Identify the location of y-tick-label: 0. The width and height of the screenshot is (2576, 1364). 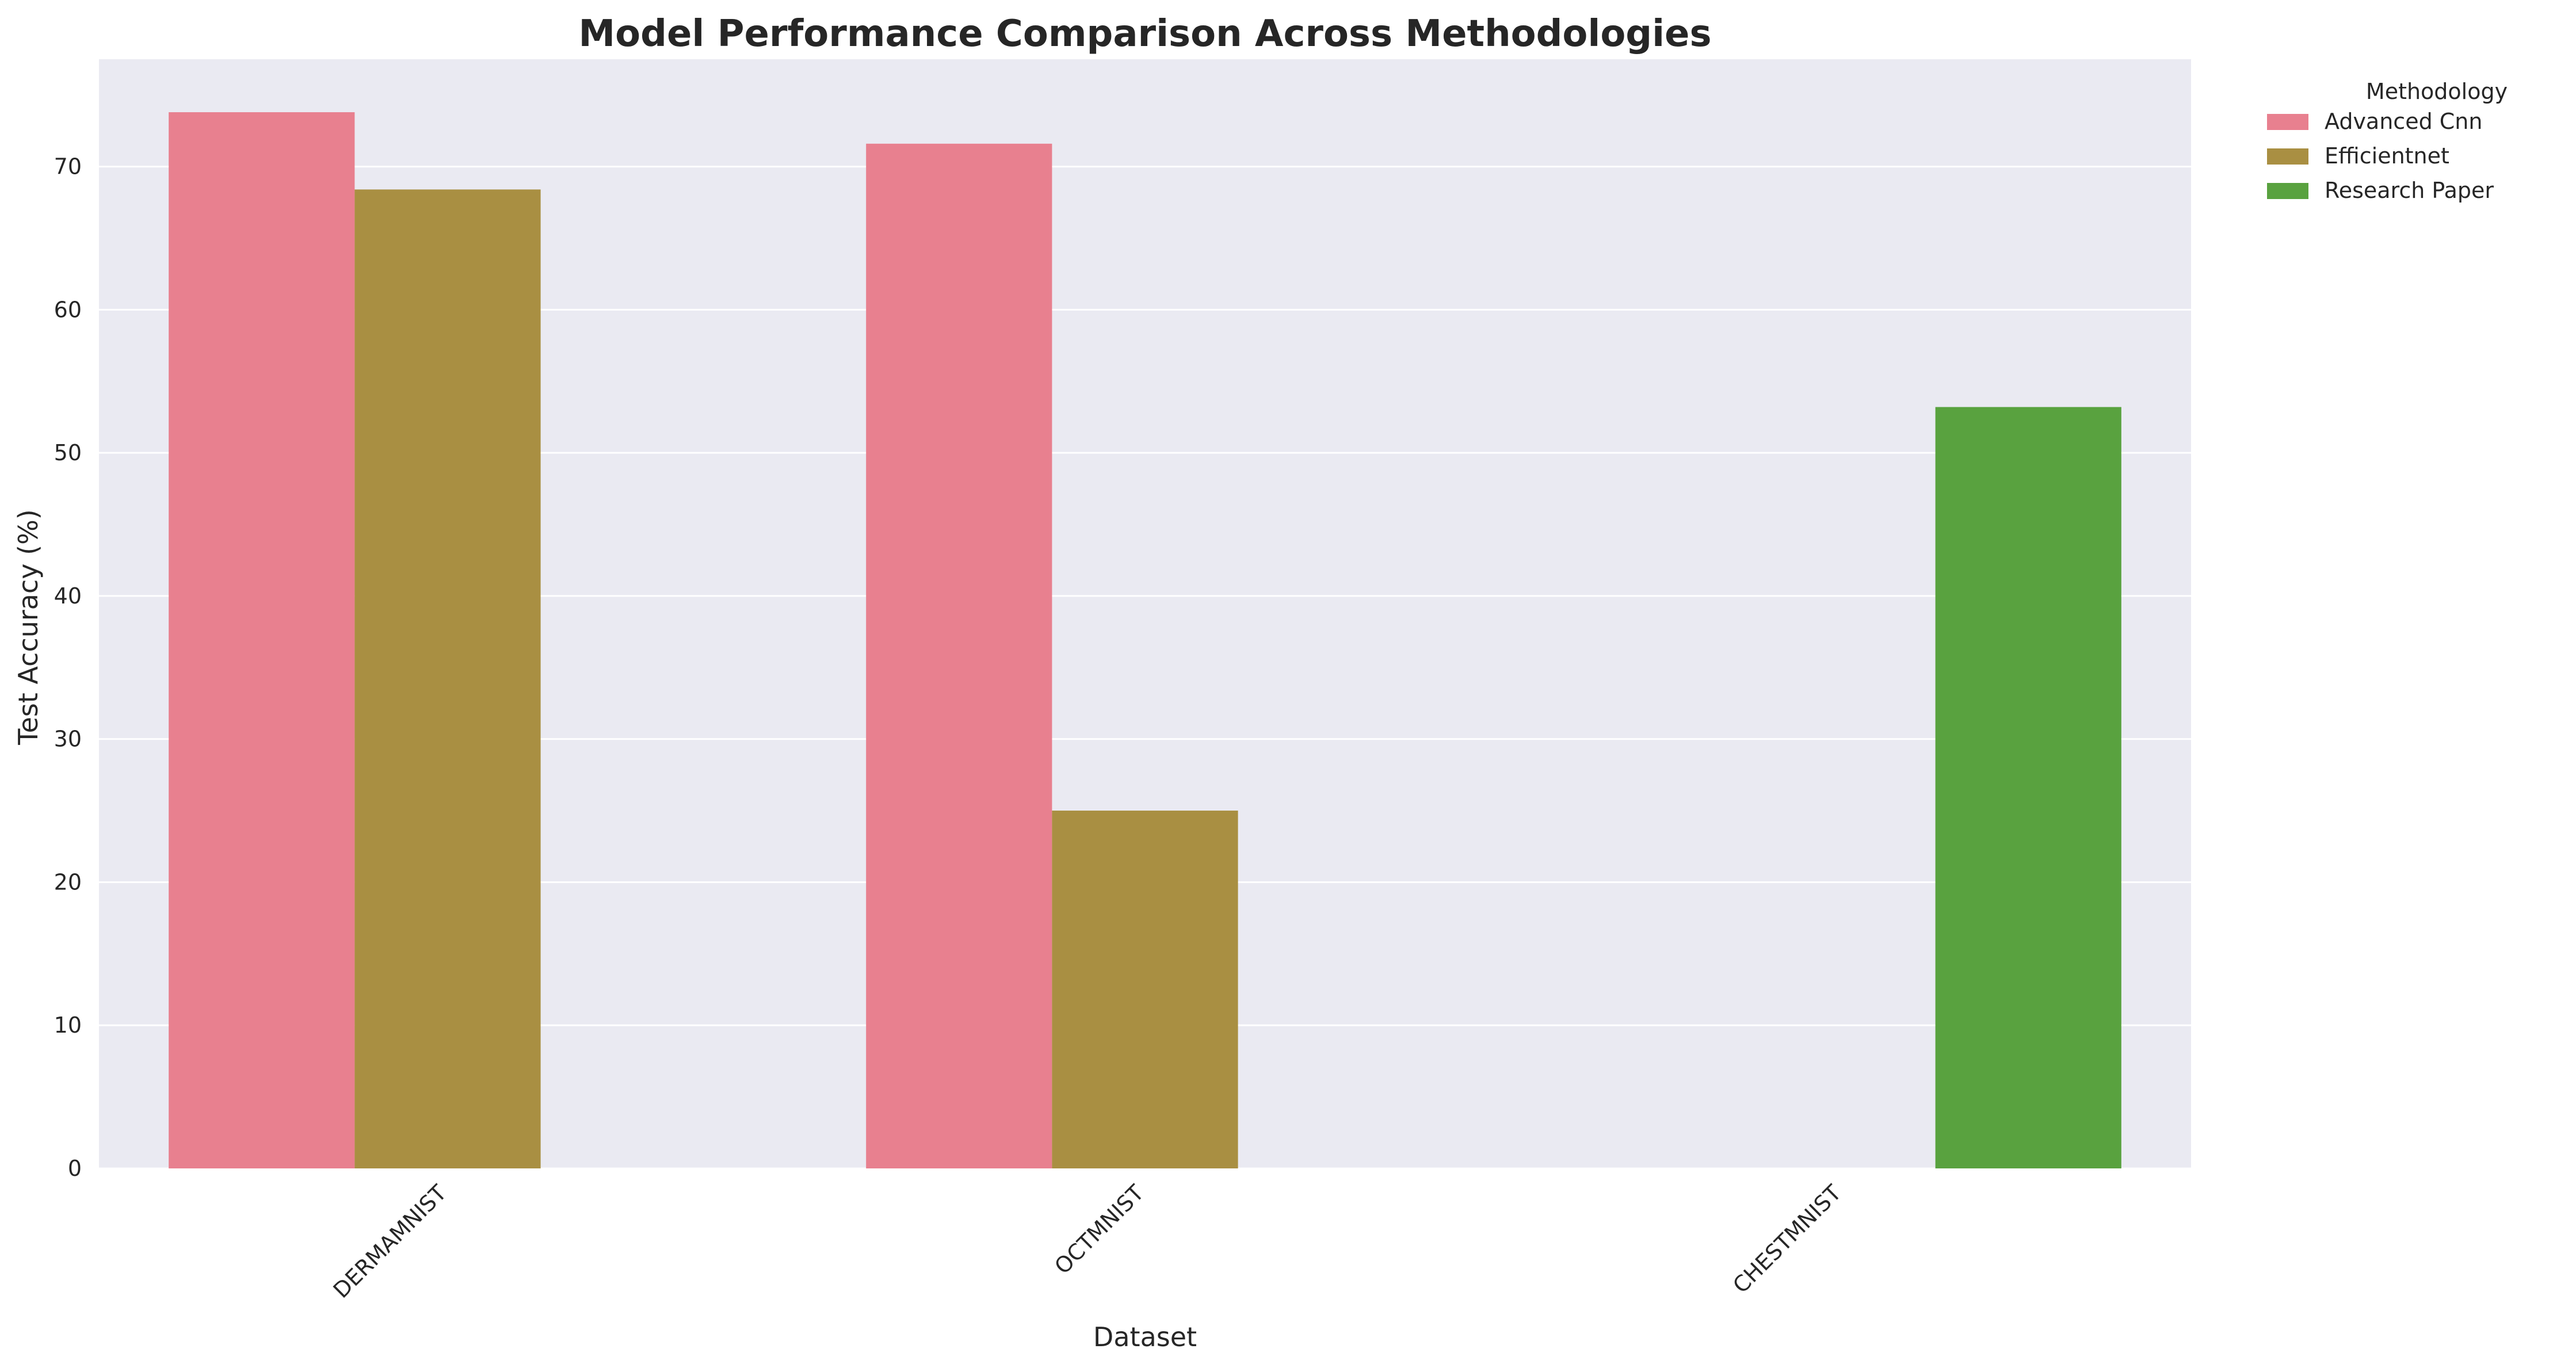
(75, 1168).